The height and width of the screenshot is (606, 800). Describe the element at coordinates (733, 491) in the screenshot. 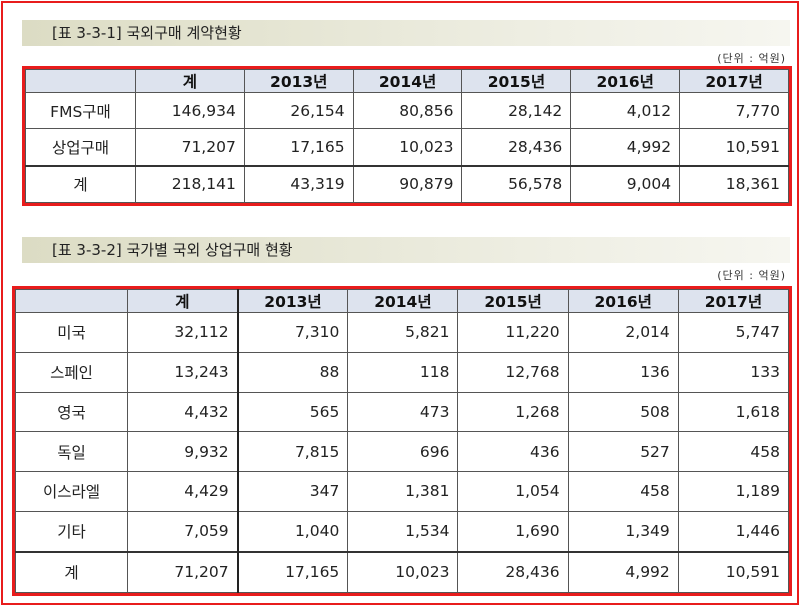

I see `table-cell: 1,189` at that location.